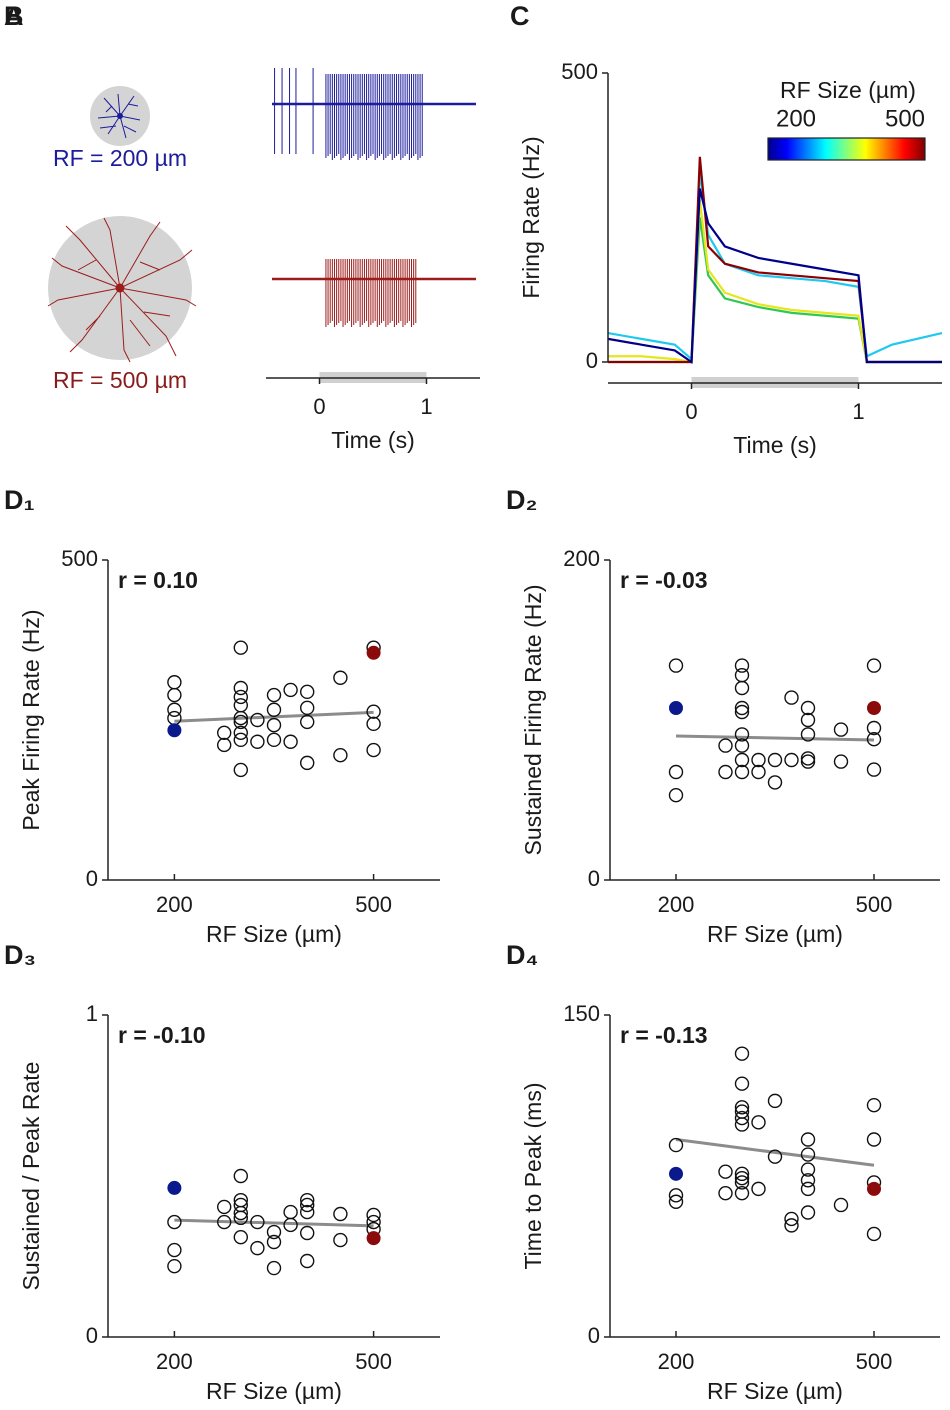 The height and width of the screenshot is (1410, 950). I want to click on colorbar-tick-label: 500, so click(905, 118).